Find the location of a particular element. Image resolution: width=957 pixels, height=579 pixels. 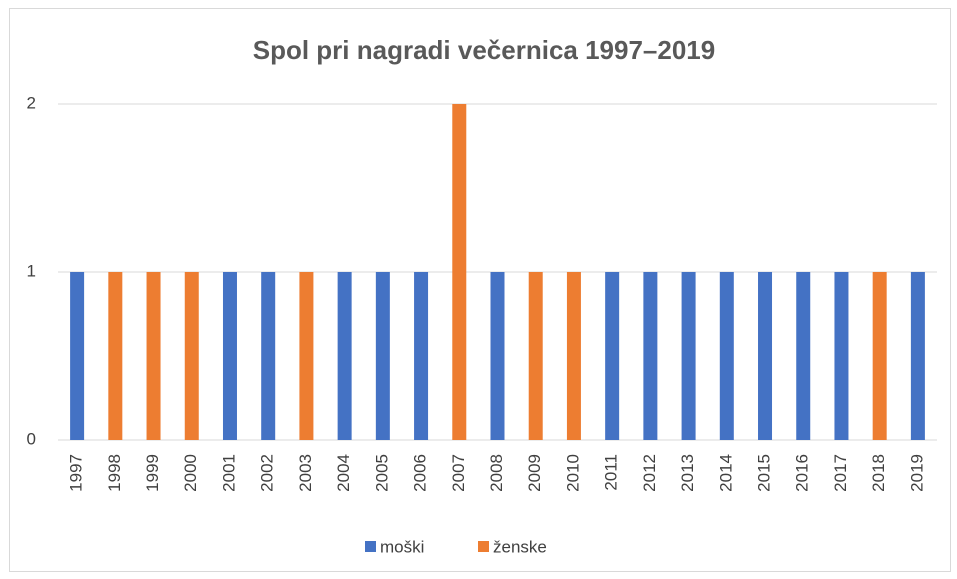

x-tick-label: 2010 is located at coordinates (572, 473).